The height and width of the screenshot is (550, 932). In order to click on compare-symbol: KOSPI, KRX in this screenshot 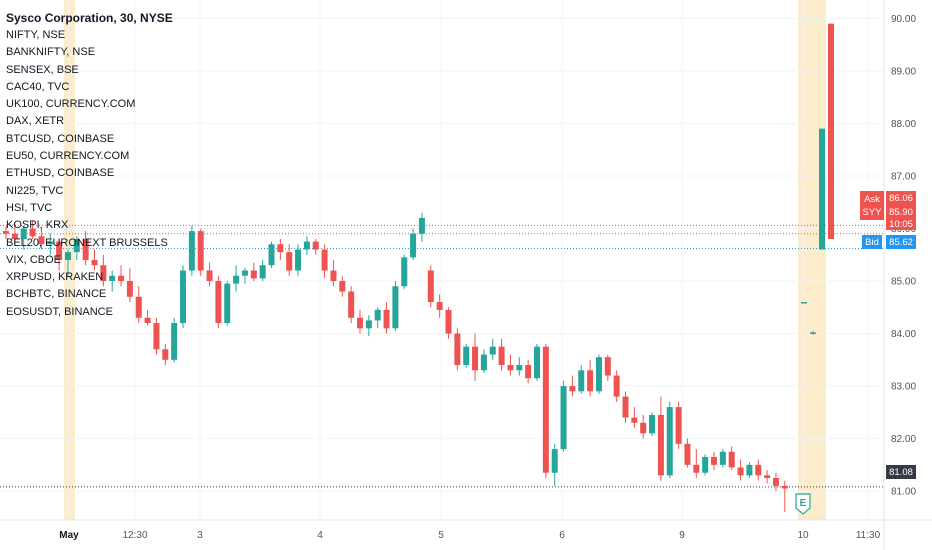, I will do `click(37, 225)`.